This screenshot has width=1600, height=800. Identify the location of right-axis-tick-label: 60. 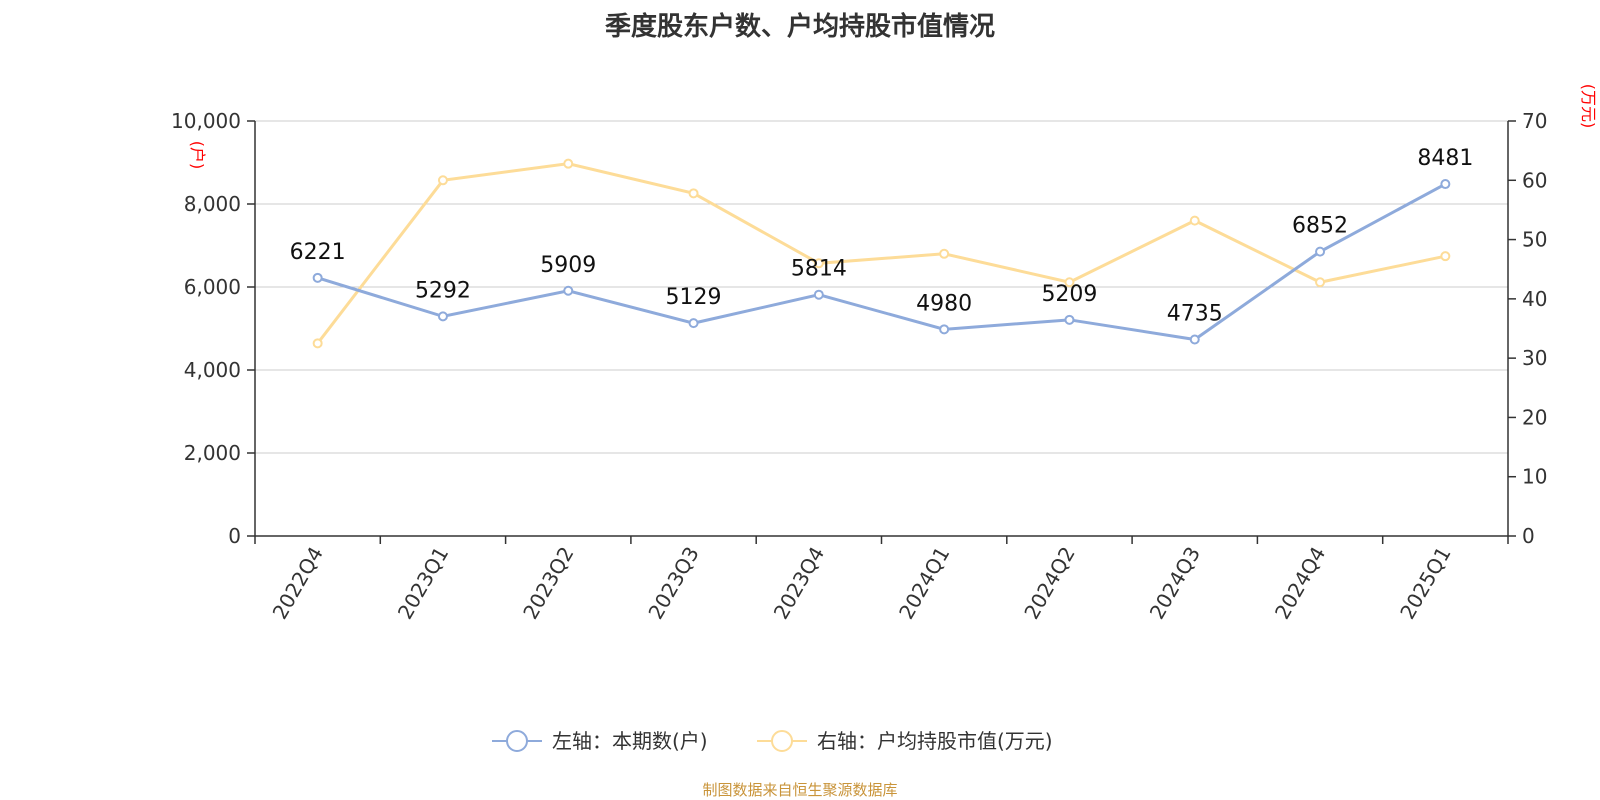
(1534, 180).